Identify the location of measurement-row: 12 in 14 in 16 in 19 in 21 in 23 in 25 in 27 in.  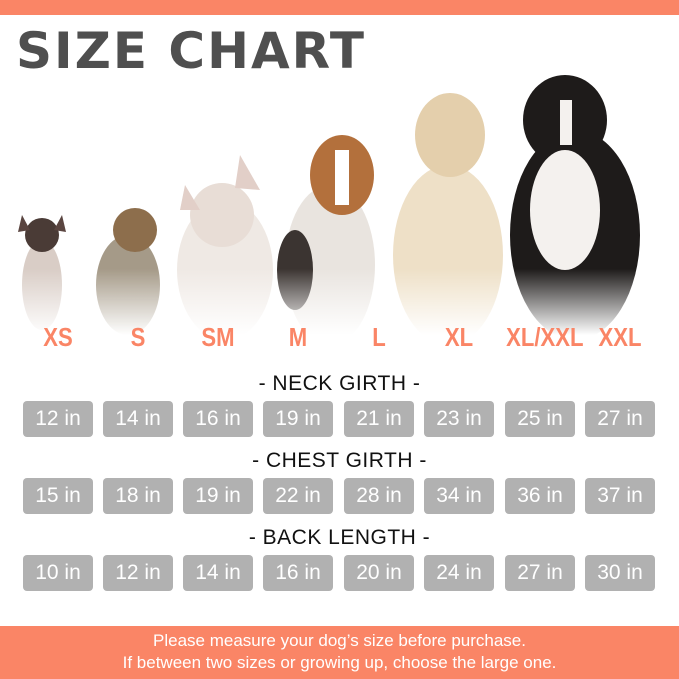
(339, 419).